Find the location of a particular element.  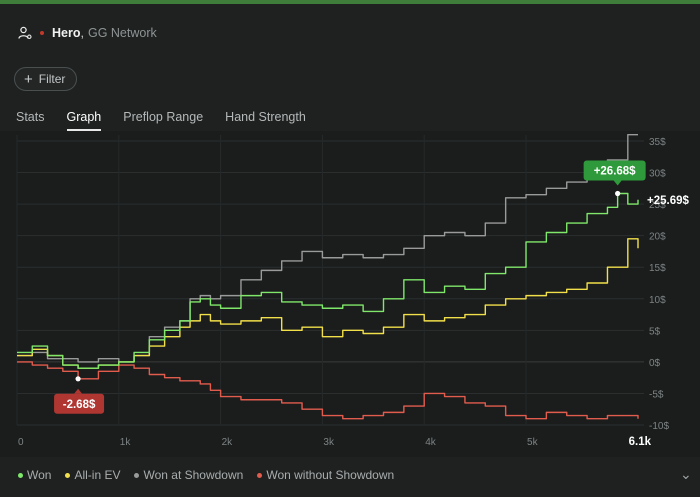

x-tick-label: 2k is located at coordinates (228, 442).